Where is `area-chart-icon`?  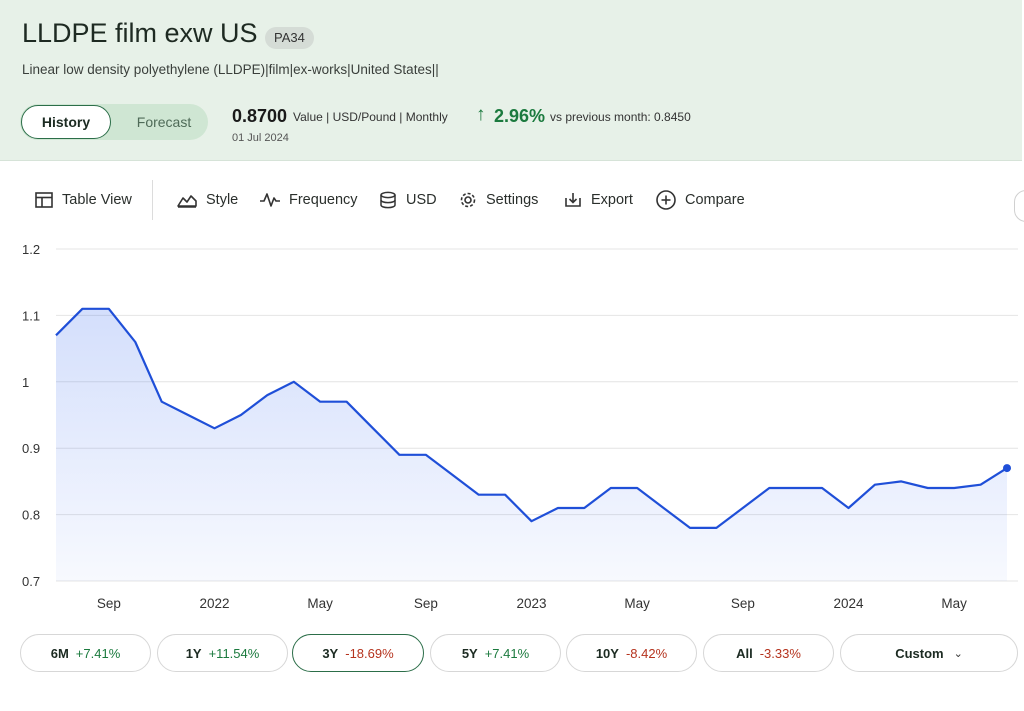
area-chart-icon is located at coordinates (187, 201).